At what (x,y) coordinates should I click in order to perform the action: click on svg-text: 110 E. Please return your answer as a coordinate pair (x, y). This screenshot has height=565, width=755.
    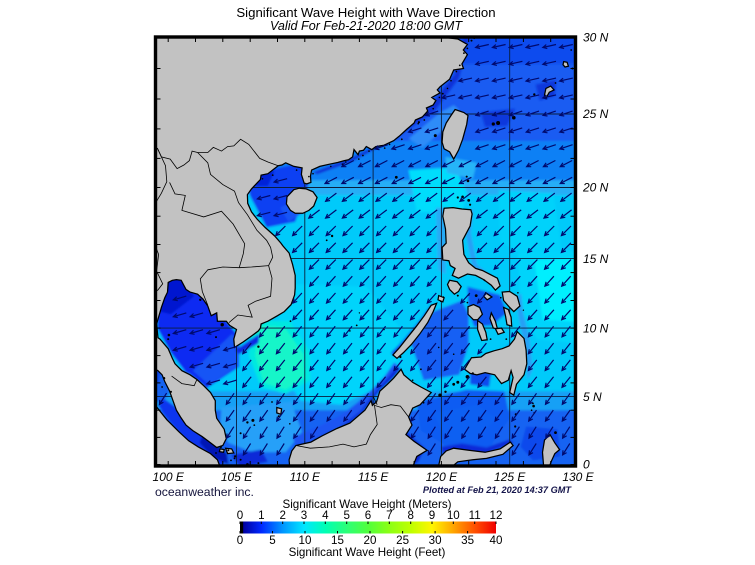
    Looking at the image, I should click on (305, 477).